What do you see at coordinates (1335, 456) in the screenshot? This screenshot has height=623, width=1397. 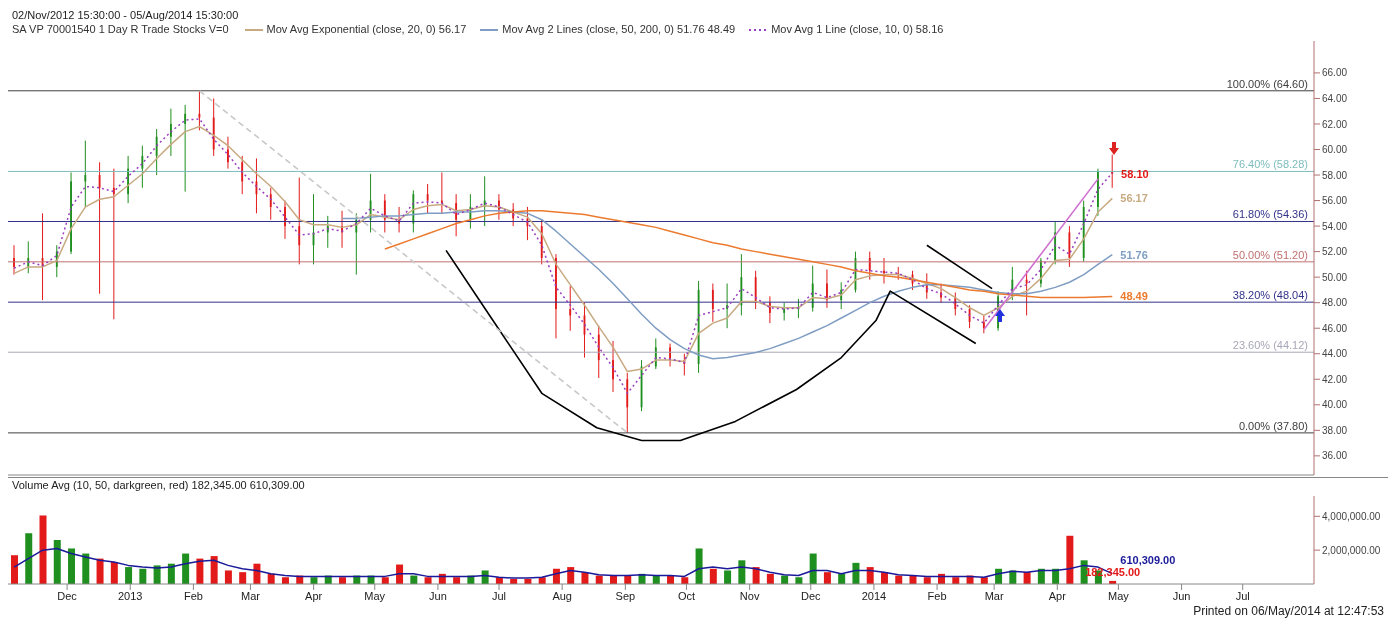 I see `y-tick-label: 36.00` at bounding box center [1335, 456].